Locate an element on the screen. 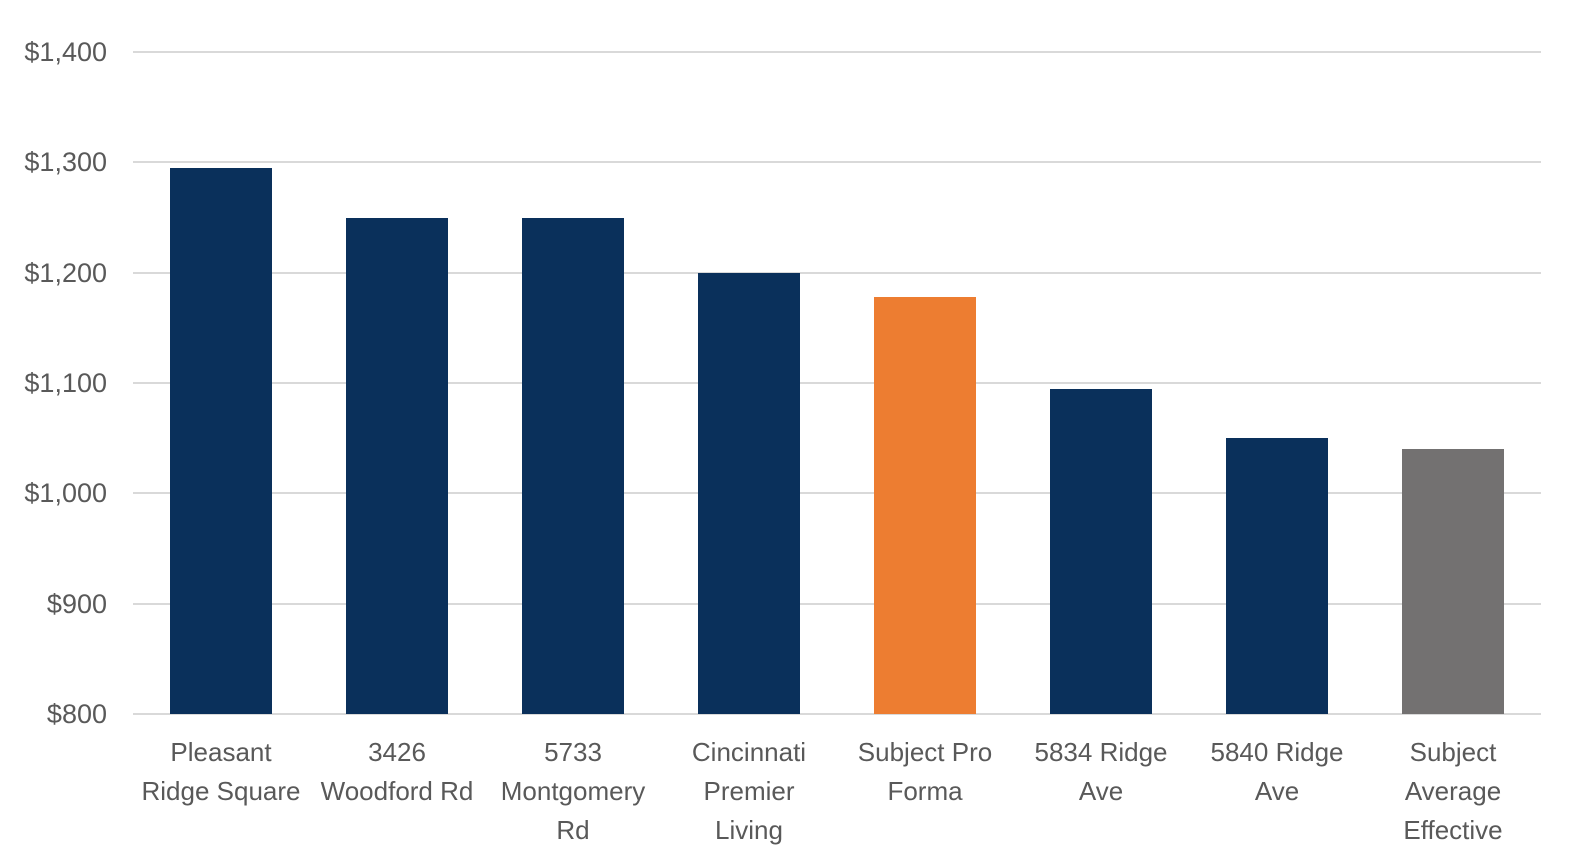 The width and height of the screenshot is (1581, 866). x-axis-label: 5733 Montgomery Rd is located at coordinates (573, 791).